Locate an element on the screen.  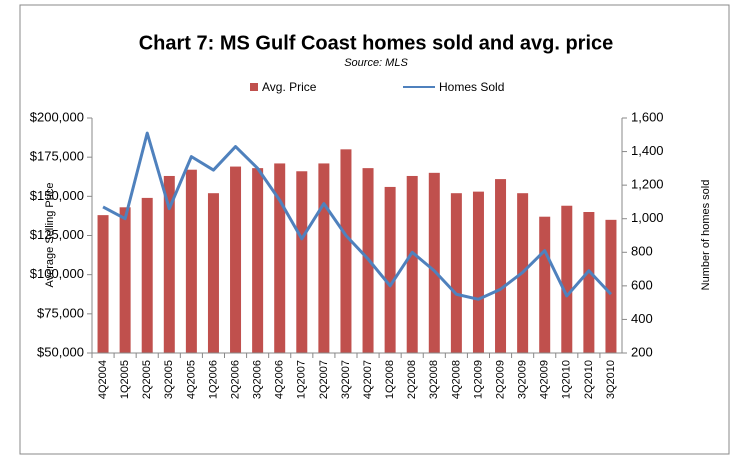
x-tick-label: 3Q2006 is located at coordinates (258, 379).